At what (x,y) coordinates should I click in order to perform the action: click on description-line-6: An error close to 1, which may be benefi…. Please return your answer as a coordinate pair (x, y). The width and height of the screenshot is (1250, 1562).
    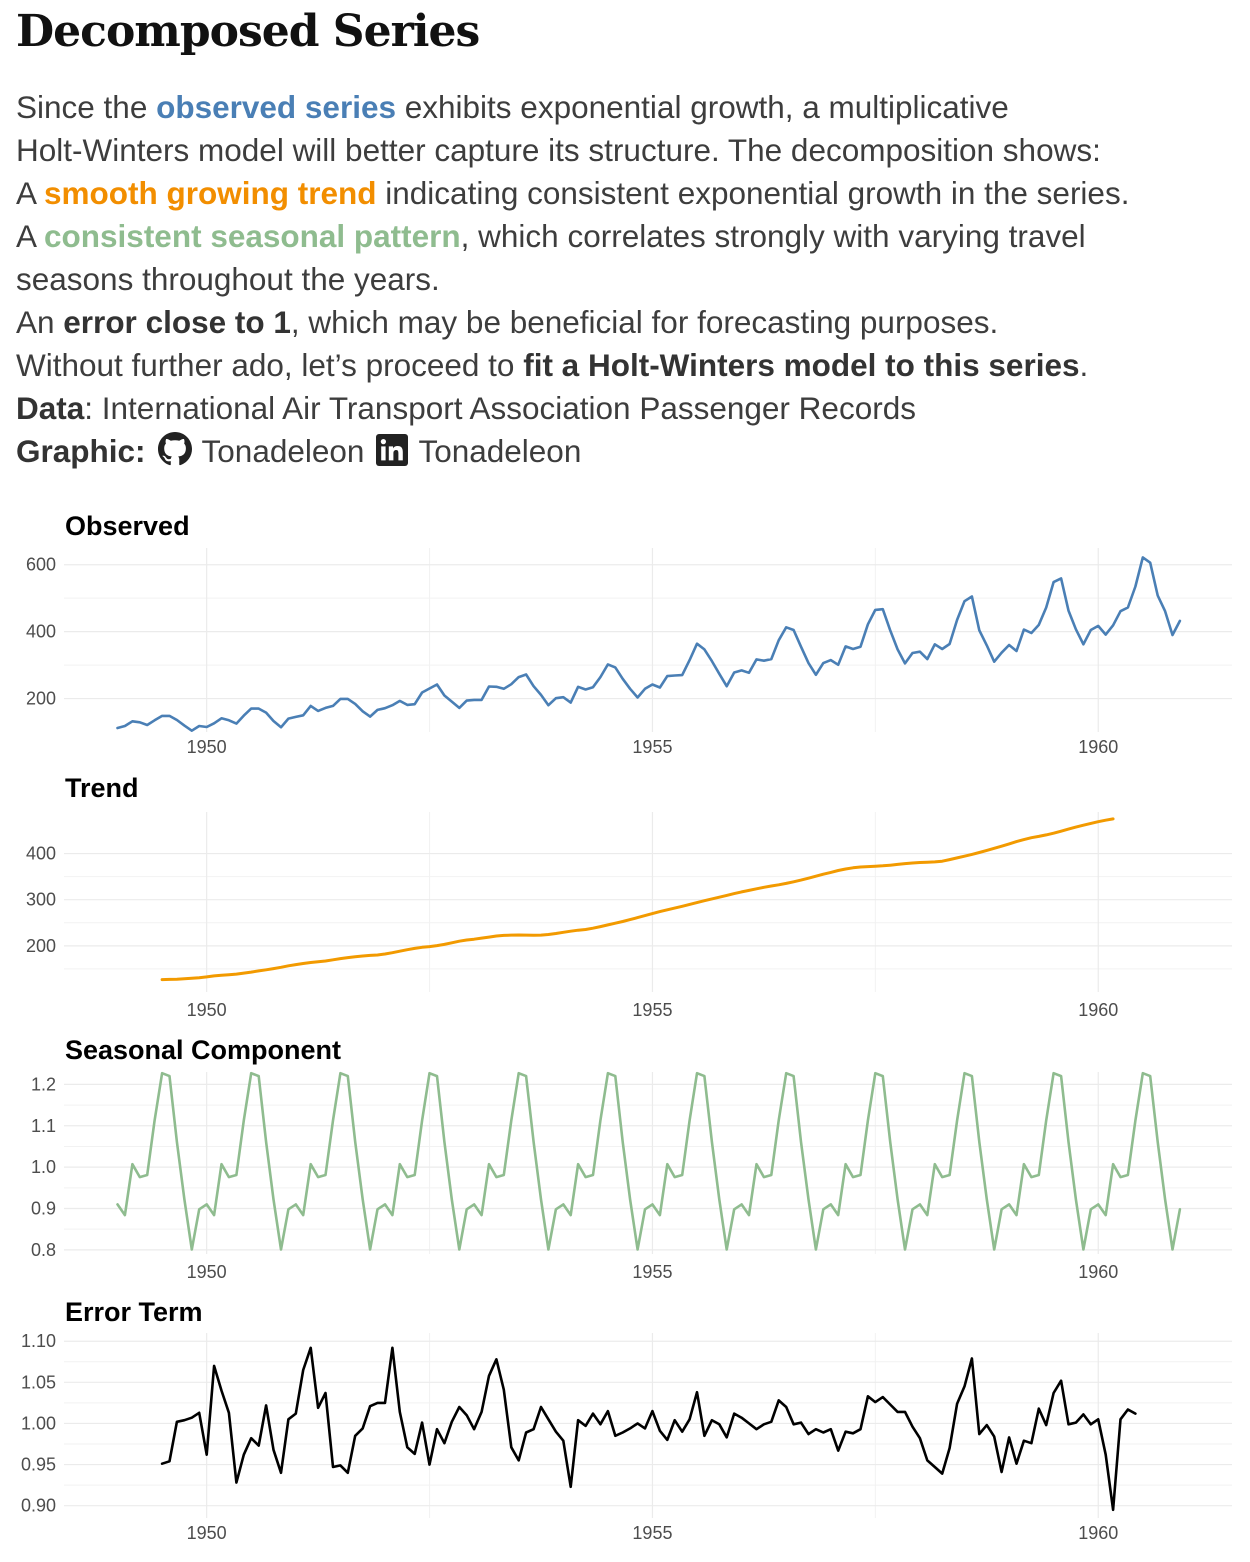
    Looking at the image, I should click on (507, 322).